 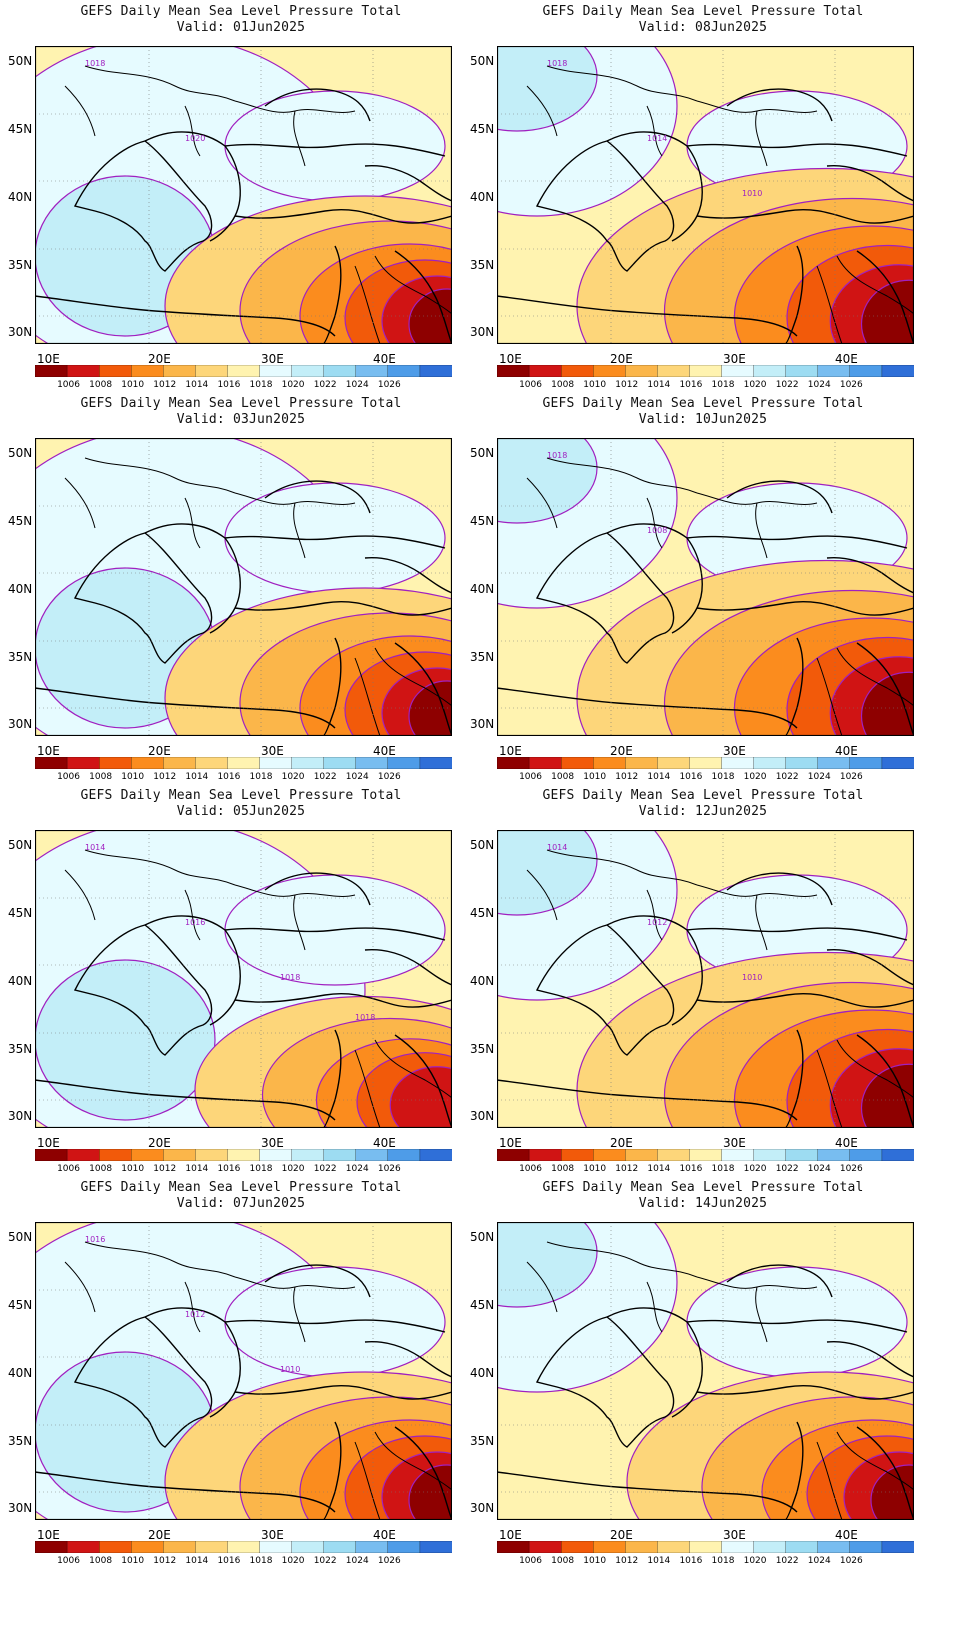 I want to click on lat-label: 30N, so click(x=20, y=1508).